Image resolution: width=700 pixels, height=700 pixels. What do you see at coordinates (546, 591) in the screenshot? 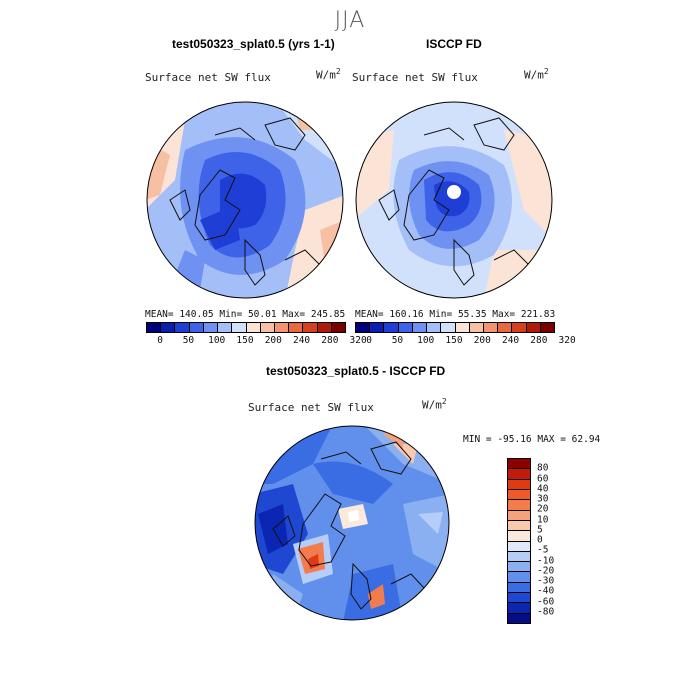
I see `colorbar-diff-tick-label: -40` at bounding box center [546, 591].